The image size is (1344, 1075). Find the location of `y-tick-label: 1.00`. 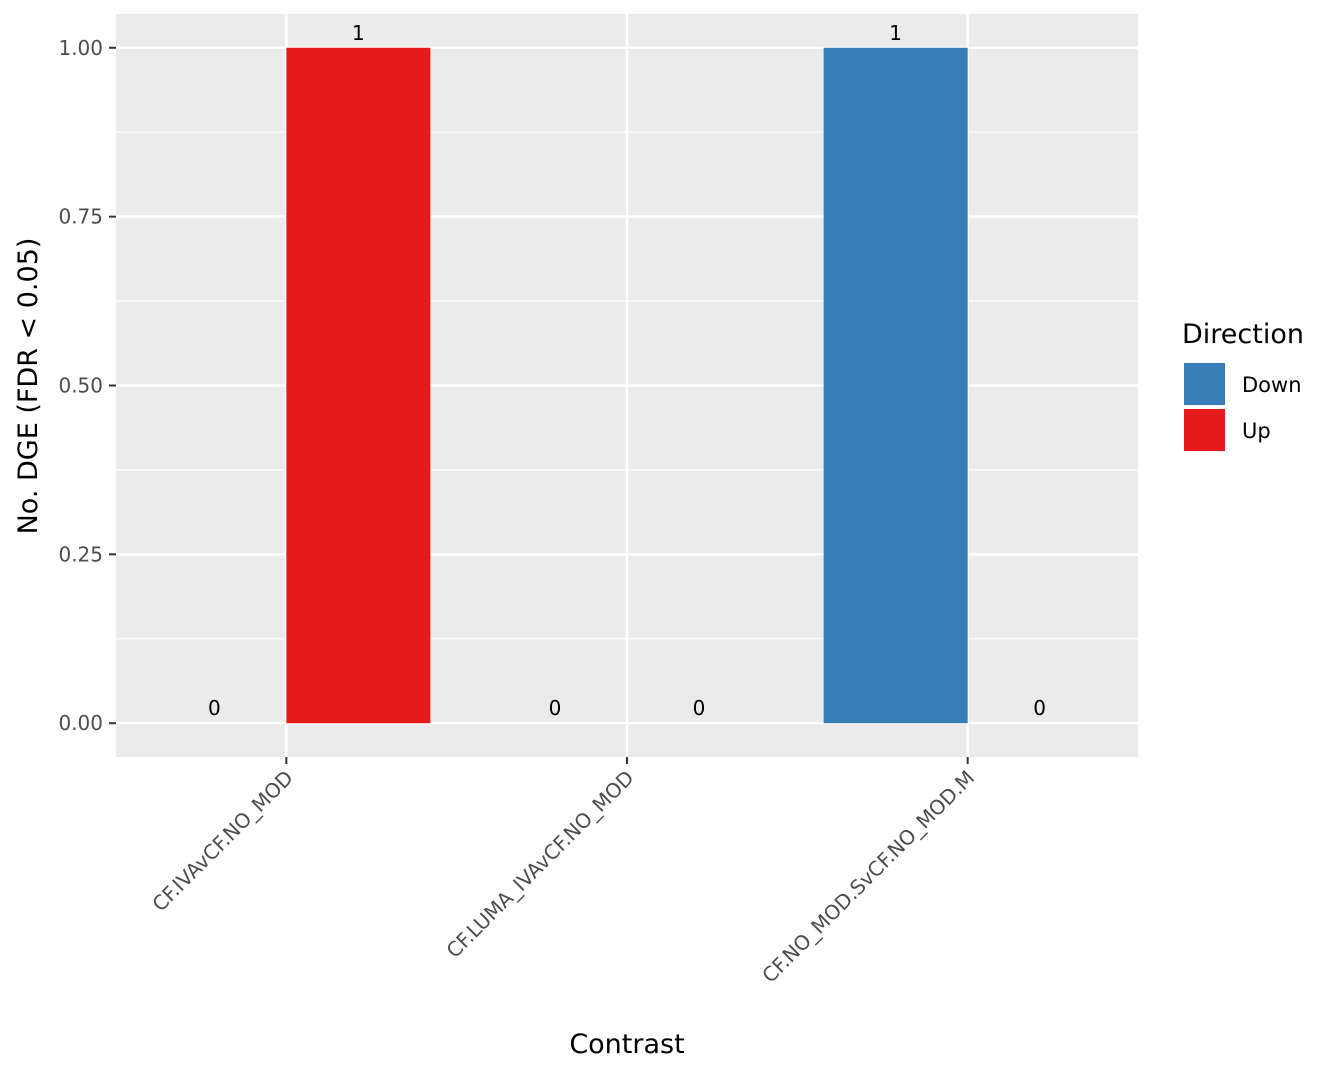

y-tick-label: 1.00 is located at coordinates (80, 48).